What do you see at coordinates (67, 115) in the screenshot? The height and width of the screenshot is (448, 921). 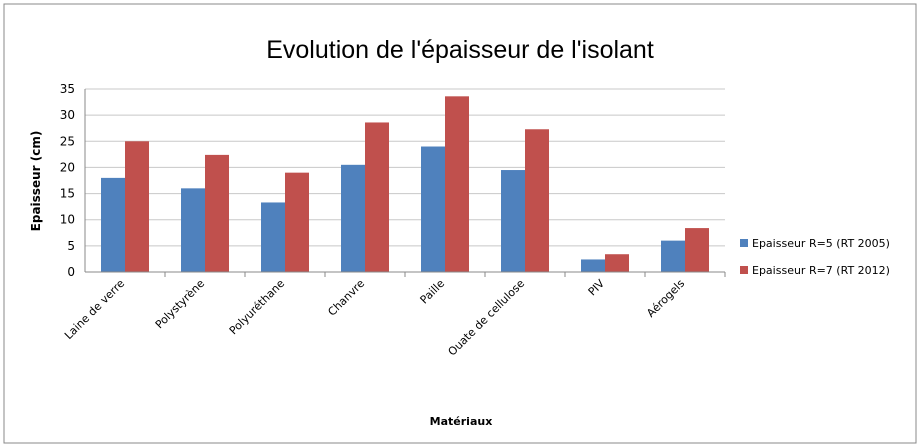 I see `y-tick-label: 30` at bounding box center [67, 115].